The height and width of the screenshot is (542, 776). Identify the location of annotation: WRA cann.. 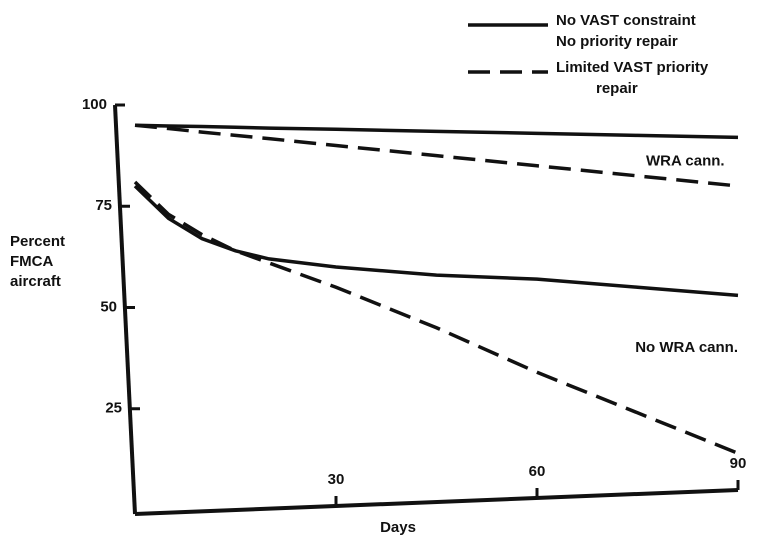
(685, 161).